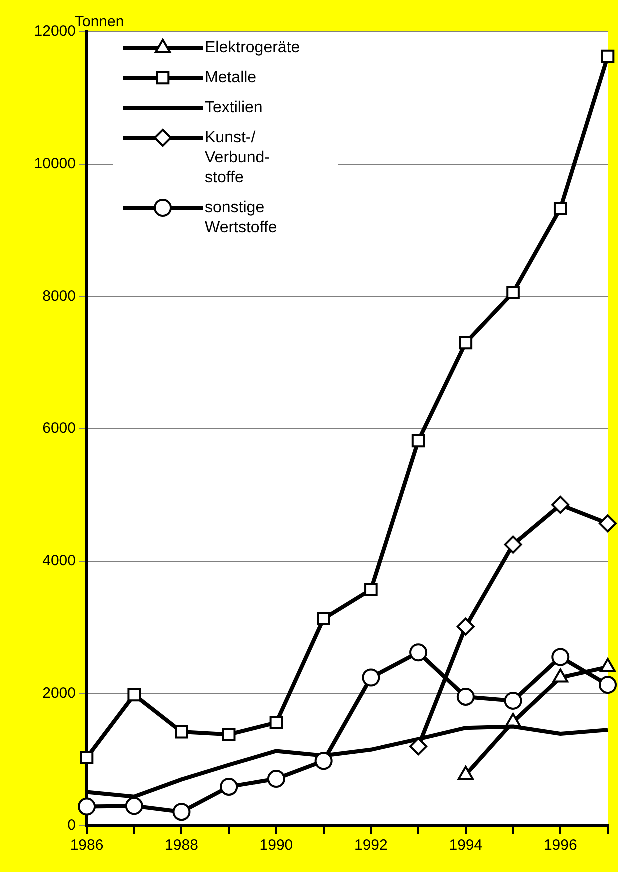 The image size is (618, 872). Describe the element at coordinates (72, 825) in the screenshot. I see `y-tick-label: 0` at that location.